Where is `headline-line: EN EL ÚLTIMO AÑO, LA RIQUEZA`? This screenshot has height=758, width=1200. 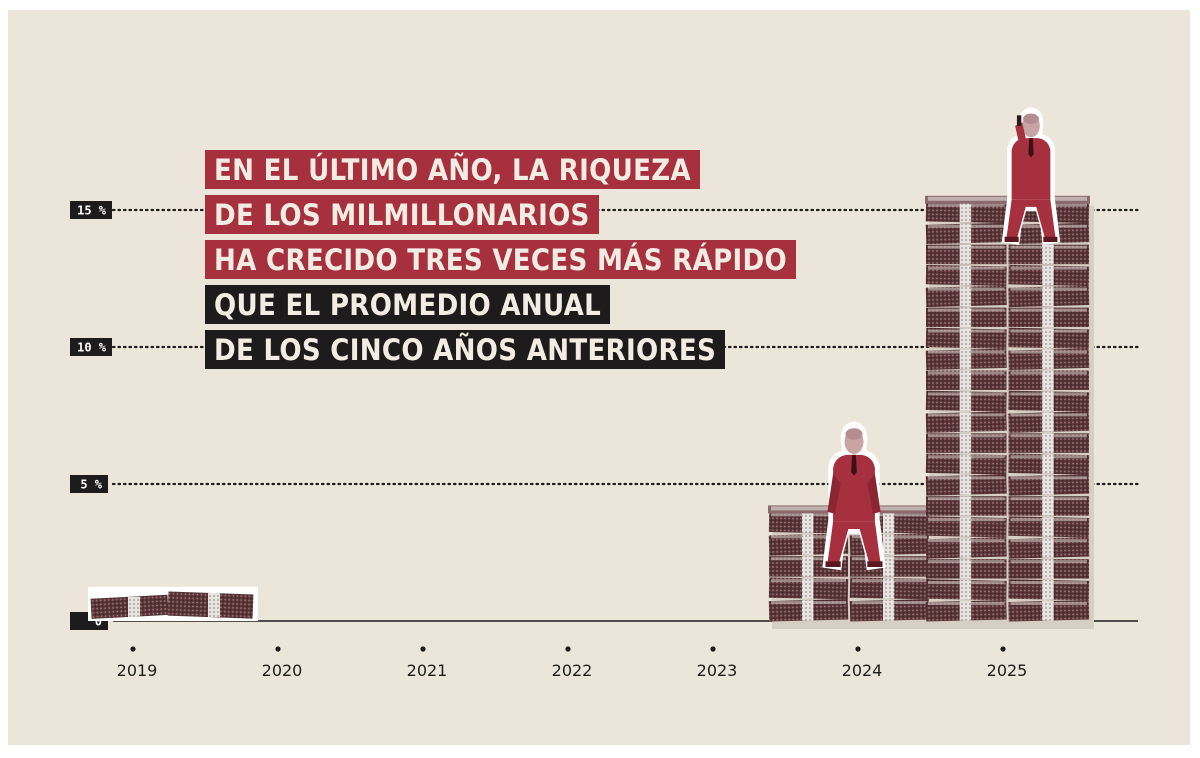 headline-line: EN EL ÚLTIMO AÑO, LA RIQUEZA is located at coordinates (452, 169).